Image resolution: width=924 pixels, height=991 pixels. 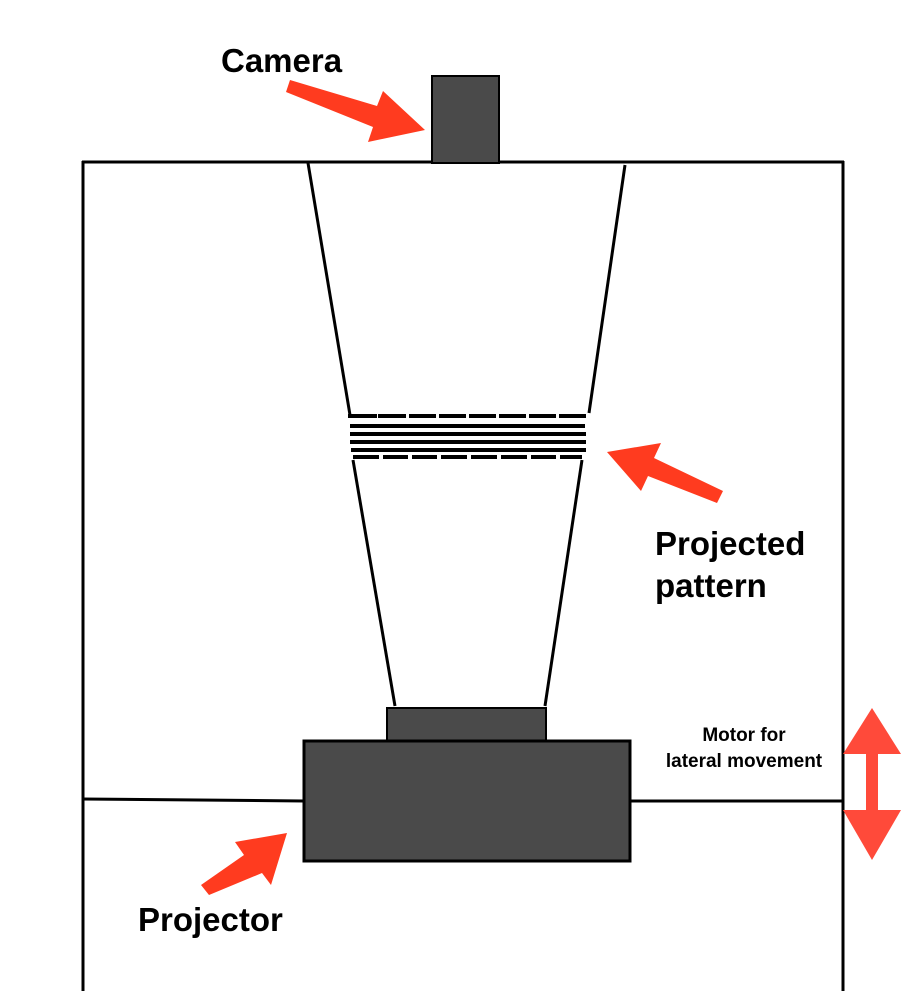 What do you see at coordinates (665, 473) in the screenshot?
I see `arrow-left-up-icon` at bounding box center [665, 473].